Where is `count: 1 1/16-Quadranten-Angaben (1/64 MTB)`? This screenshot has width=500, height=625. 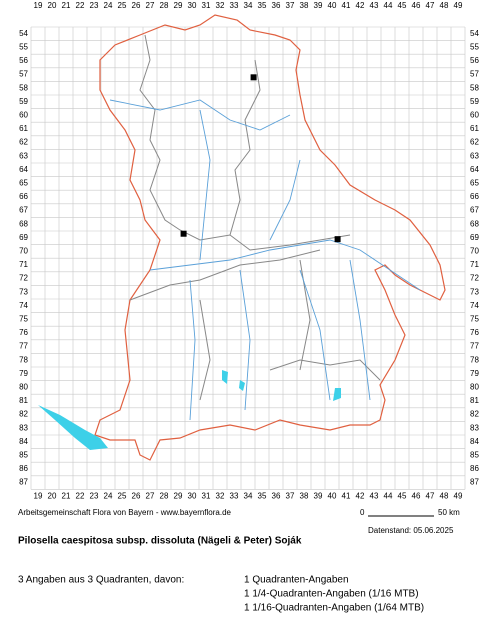
count: 1 1/16-Quadranten-Angaben (1/64 MTB) is located at coordinates (334, 608).